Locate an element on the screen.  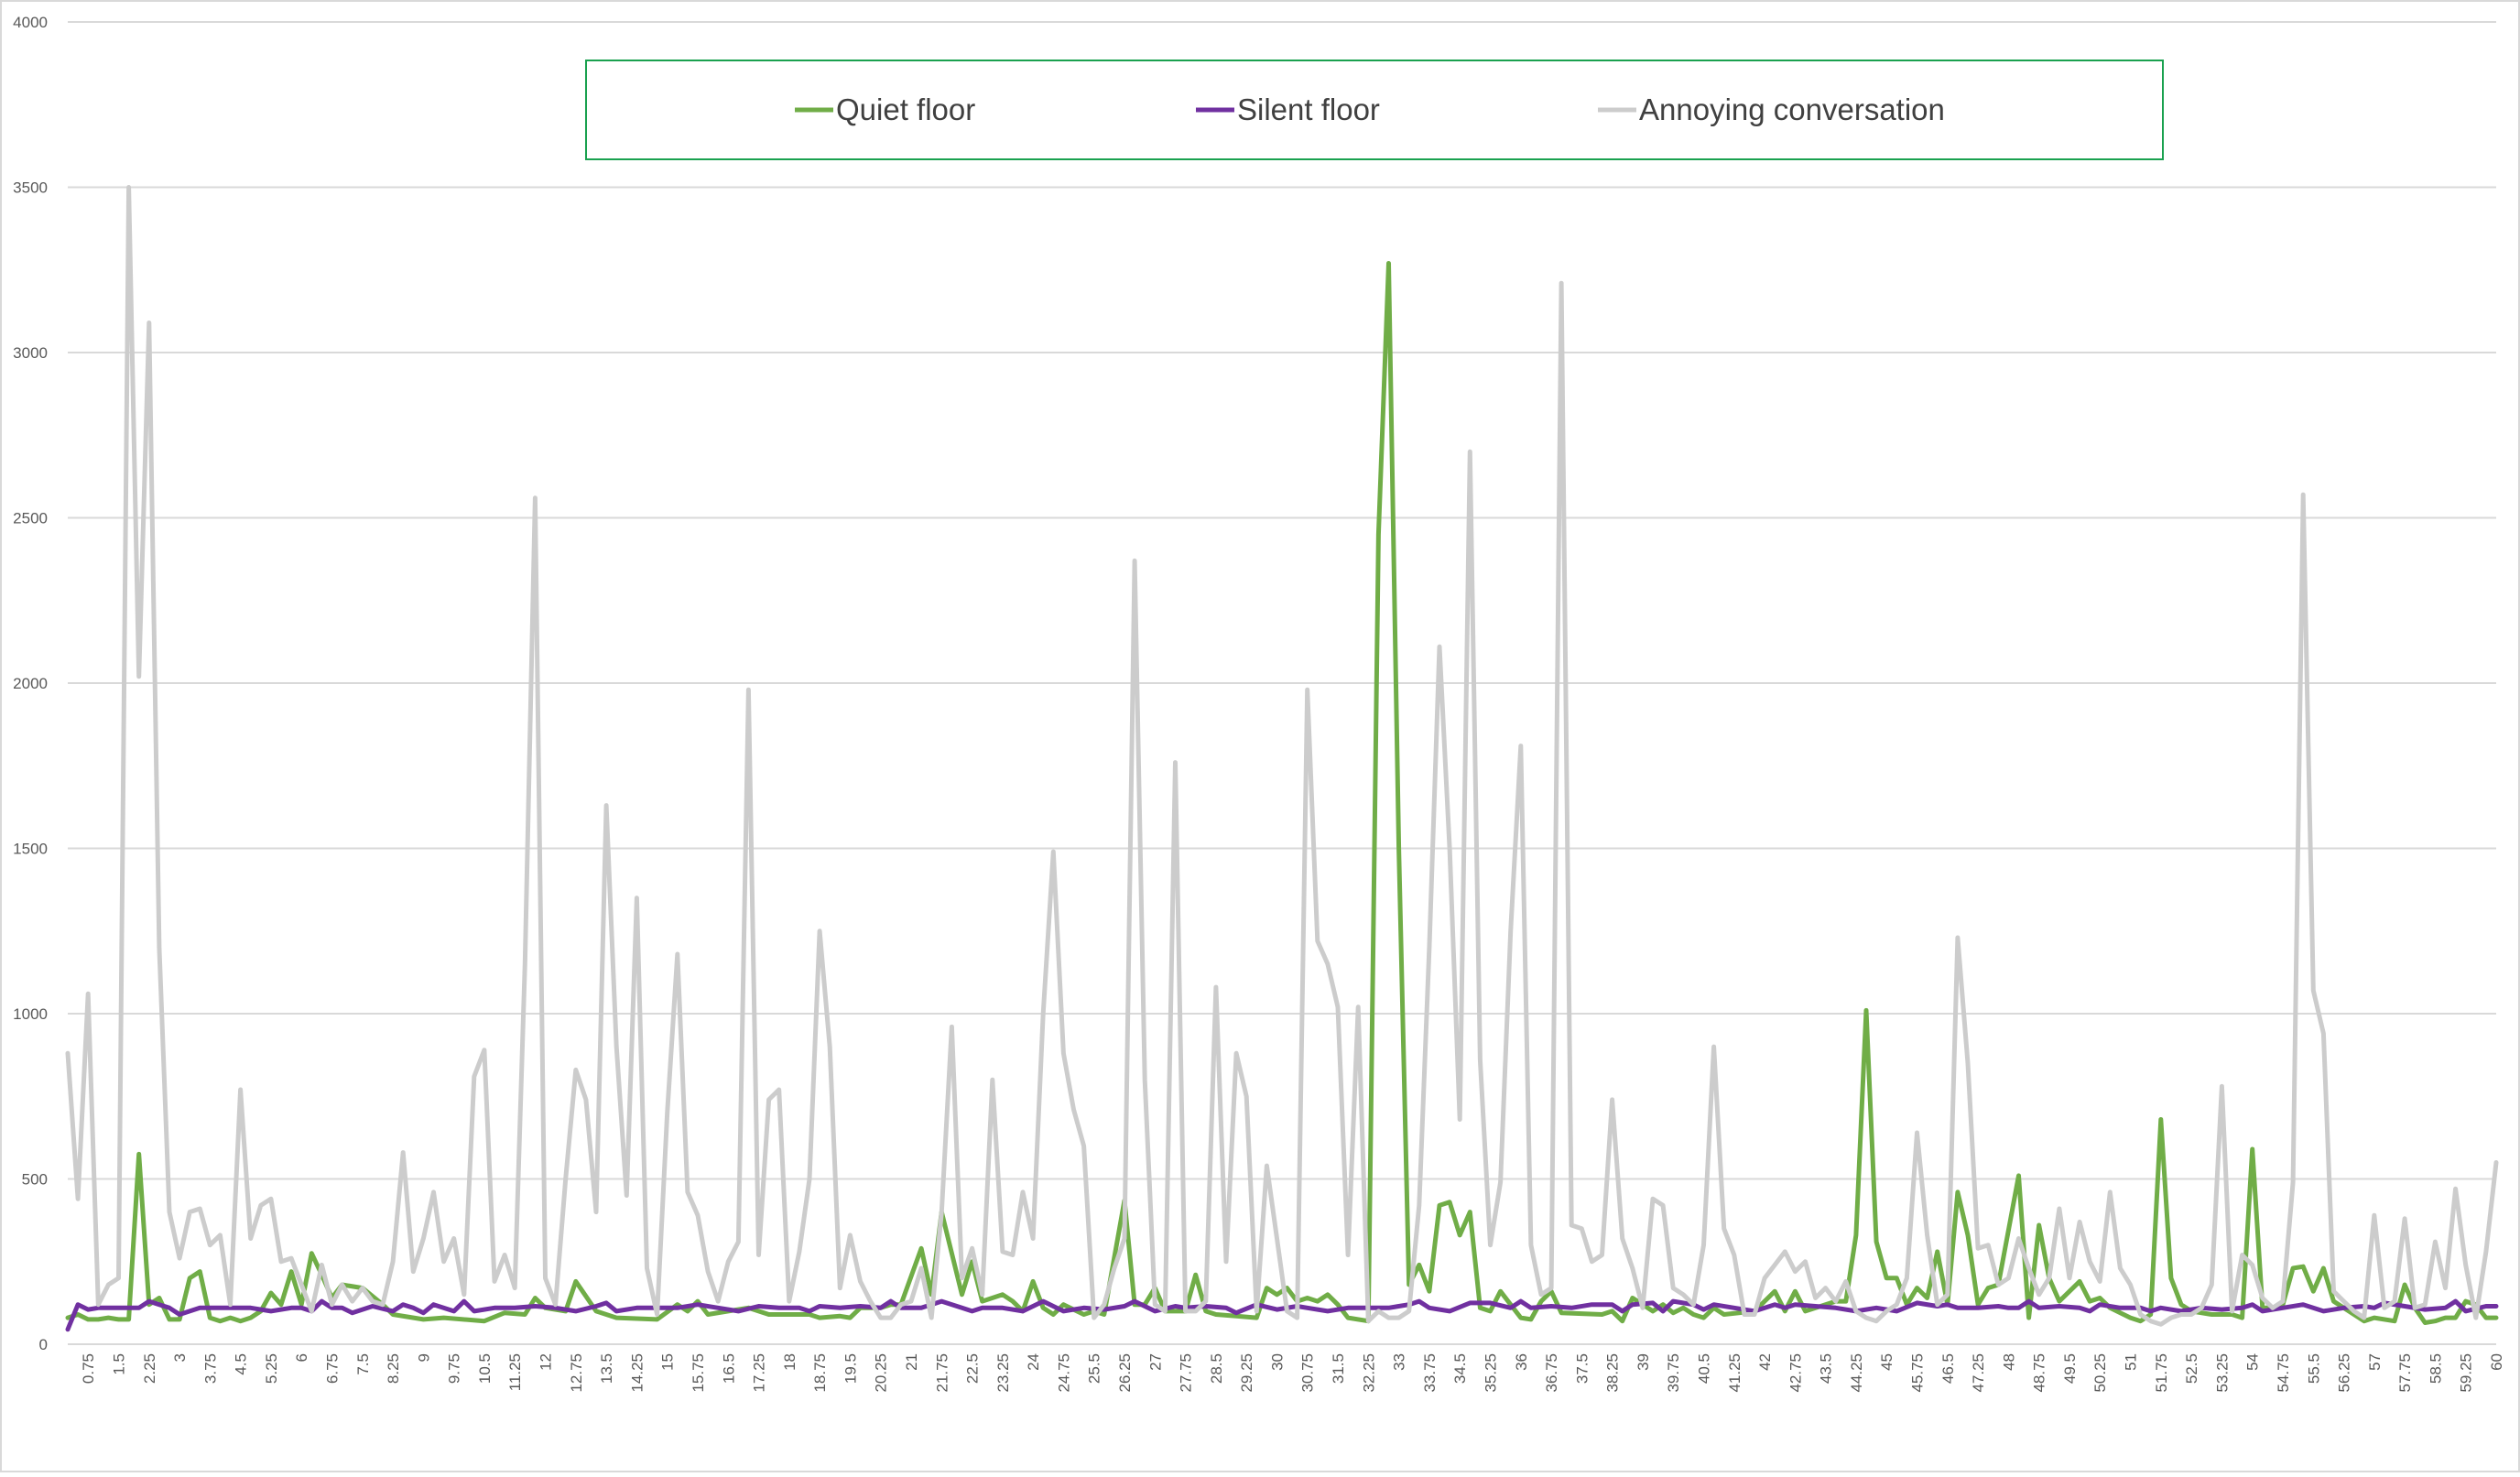
x-tick-label: 21.75 is located at coordinates (941, 1373).